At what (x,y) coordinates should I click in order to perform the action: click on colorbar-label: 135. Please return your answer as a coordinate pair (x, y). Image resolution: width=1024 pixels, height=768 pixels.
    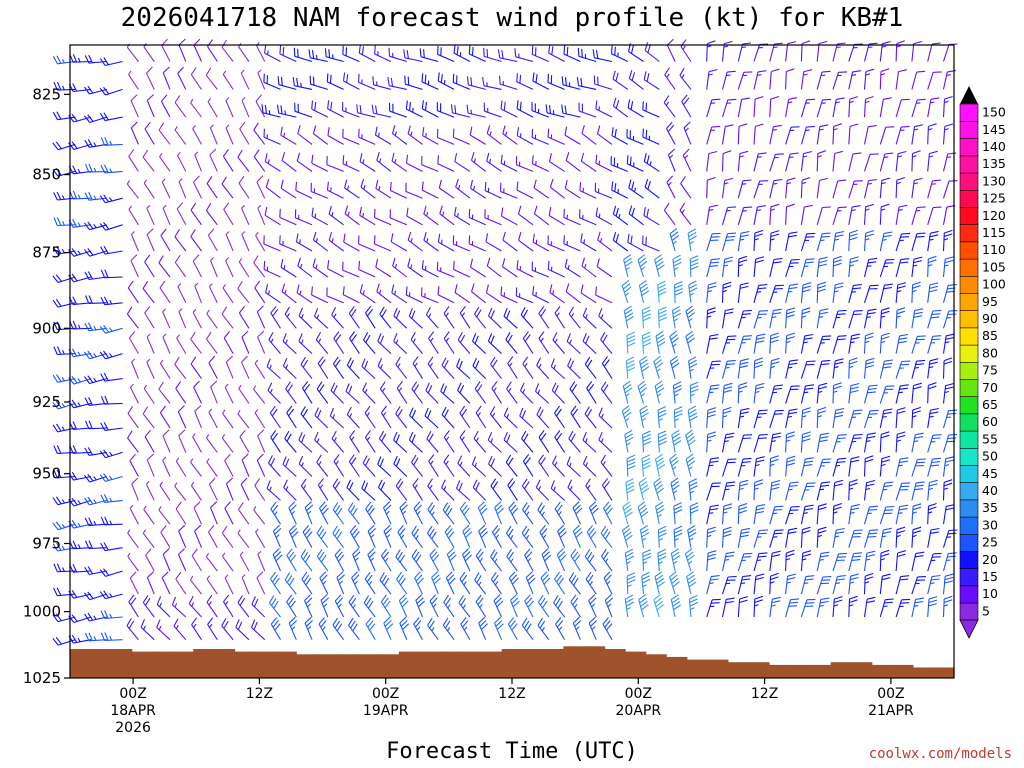
    Looking at the image, I should click on (994, 163).